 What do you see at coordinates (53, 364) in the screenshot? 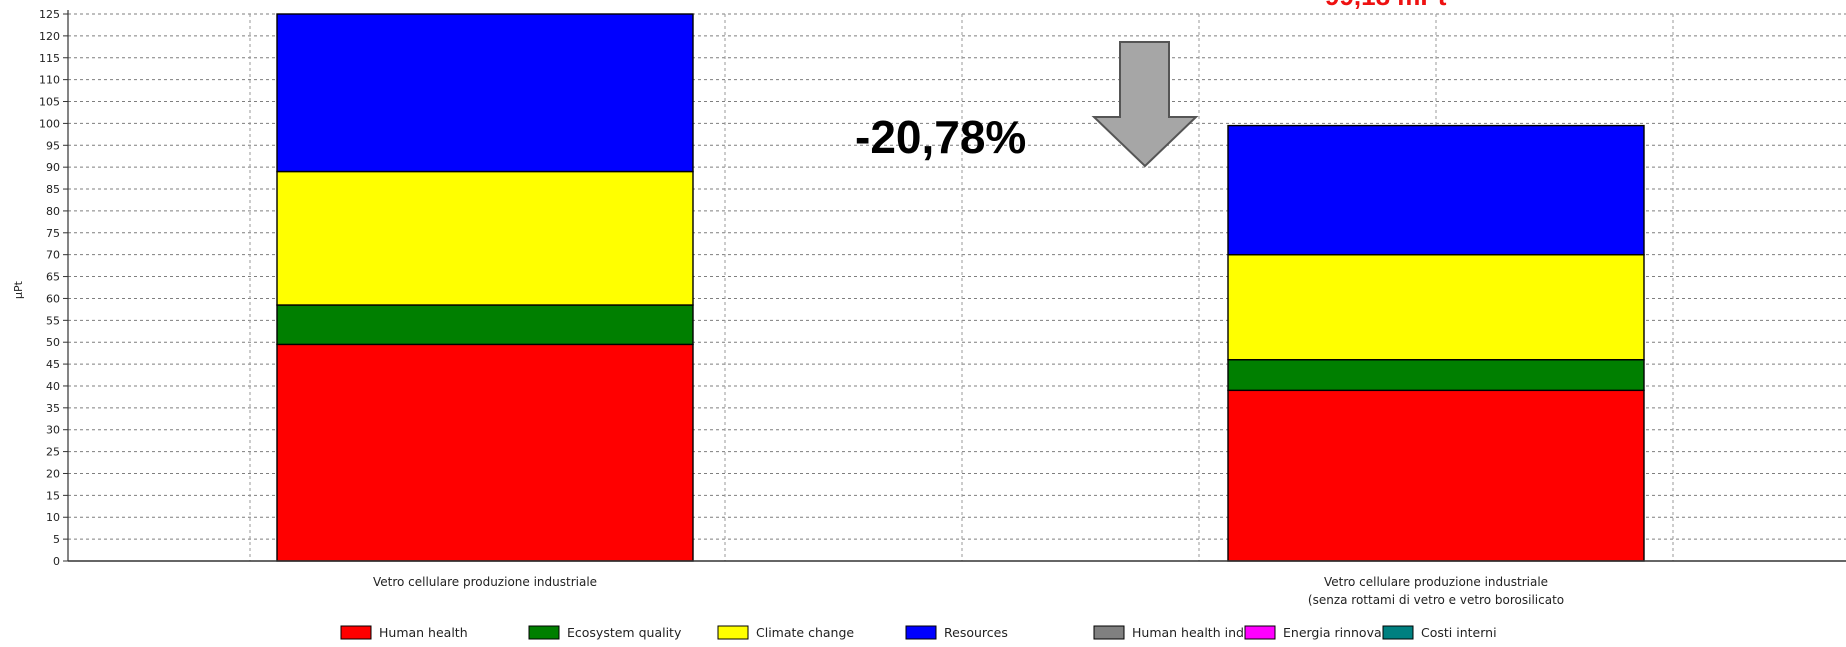
I see `y-tick-label: 45` at bounding box center [53, 364].